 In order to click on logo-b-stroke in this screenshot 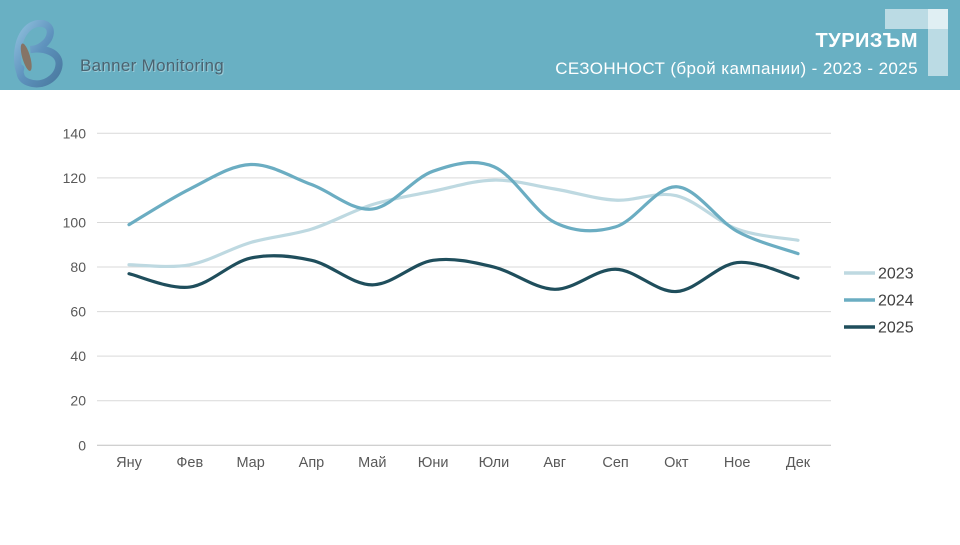, I will do `click(38, 54)`.